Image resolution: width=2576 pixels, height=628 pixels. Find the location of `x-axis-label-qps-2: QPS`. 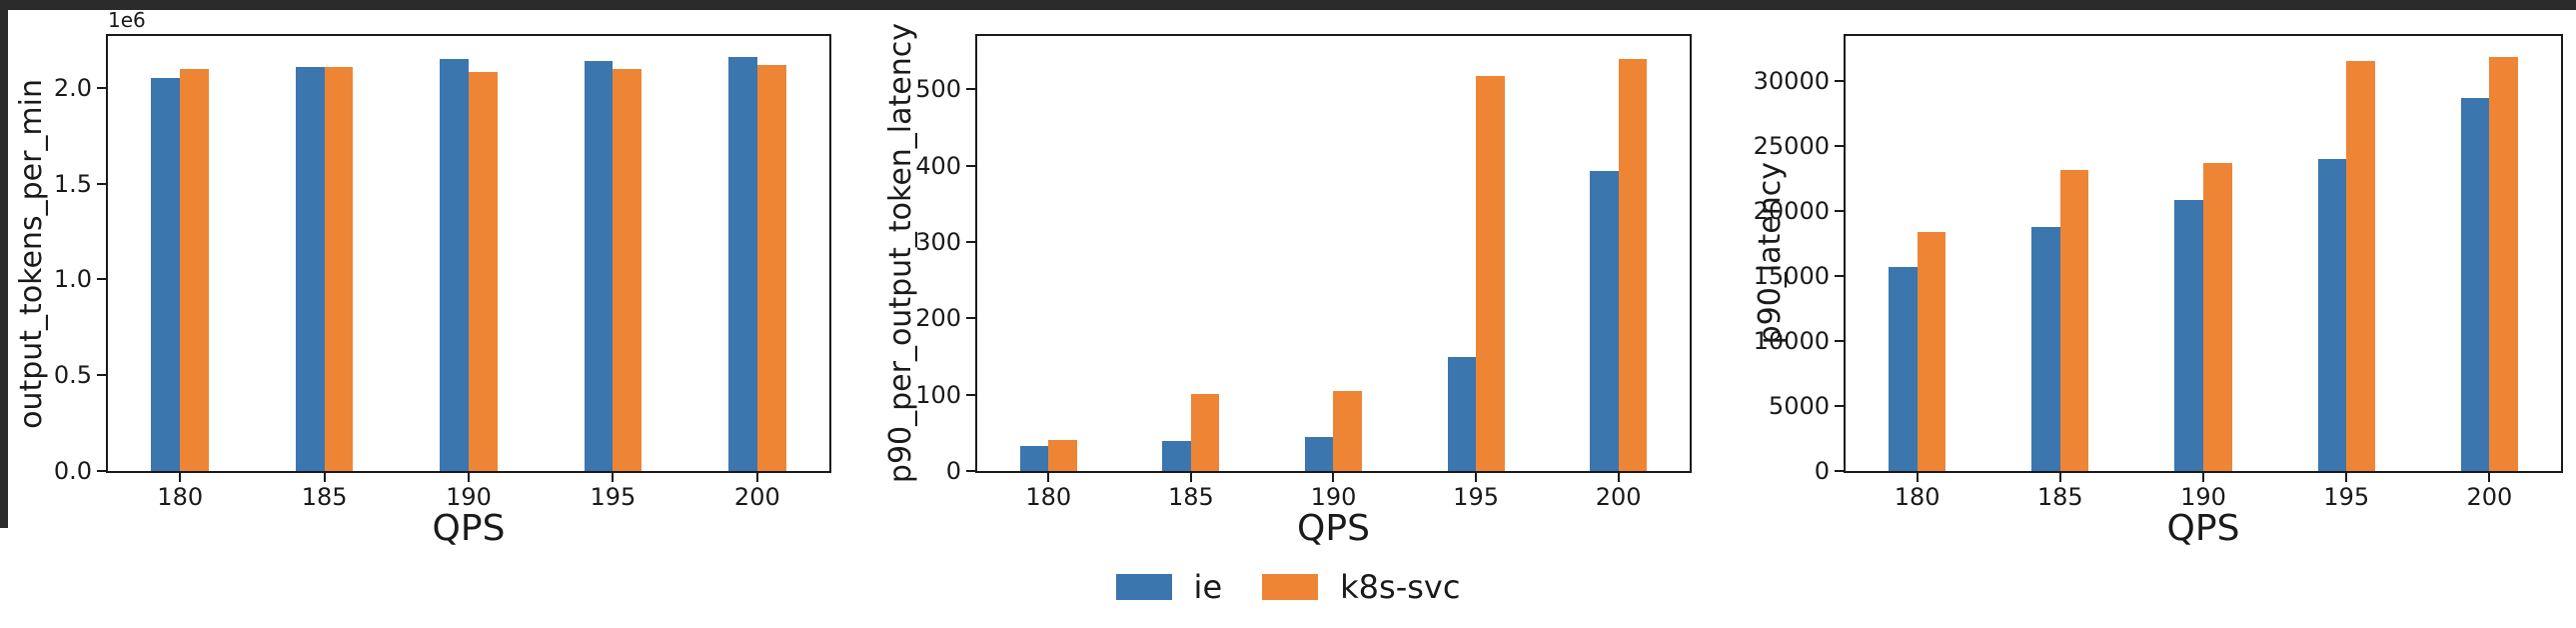

x-axis-label-qps-2: QPS is located at coordinates (1333, 528).